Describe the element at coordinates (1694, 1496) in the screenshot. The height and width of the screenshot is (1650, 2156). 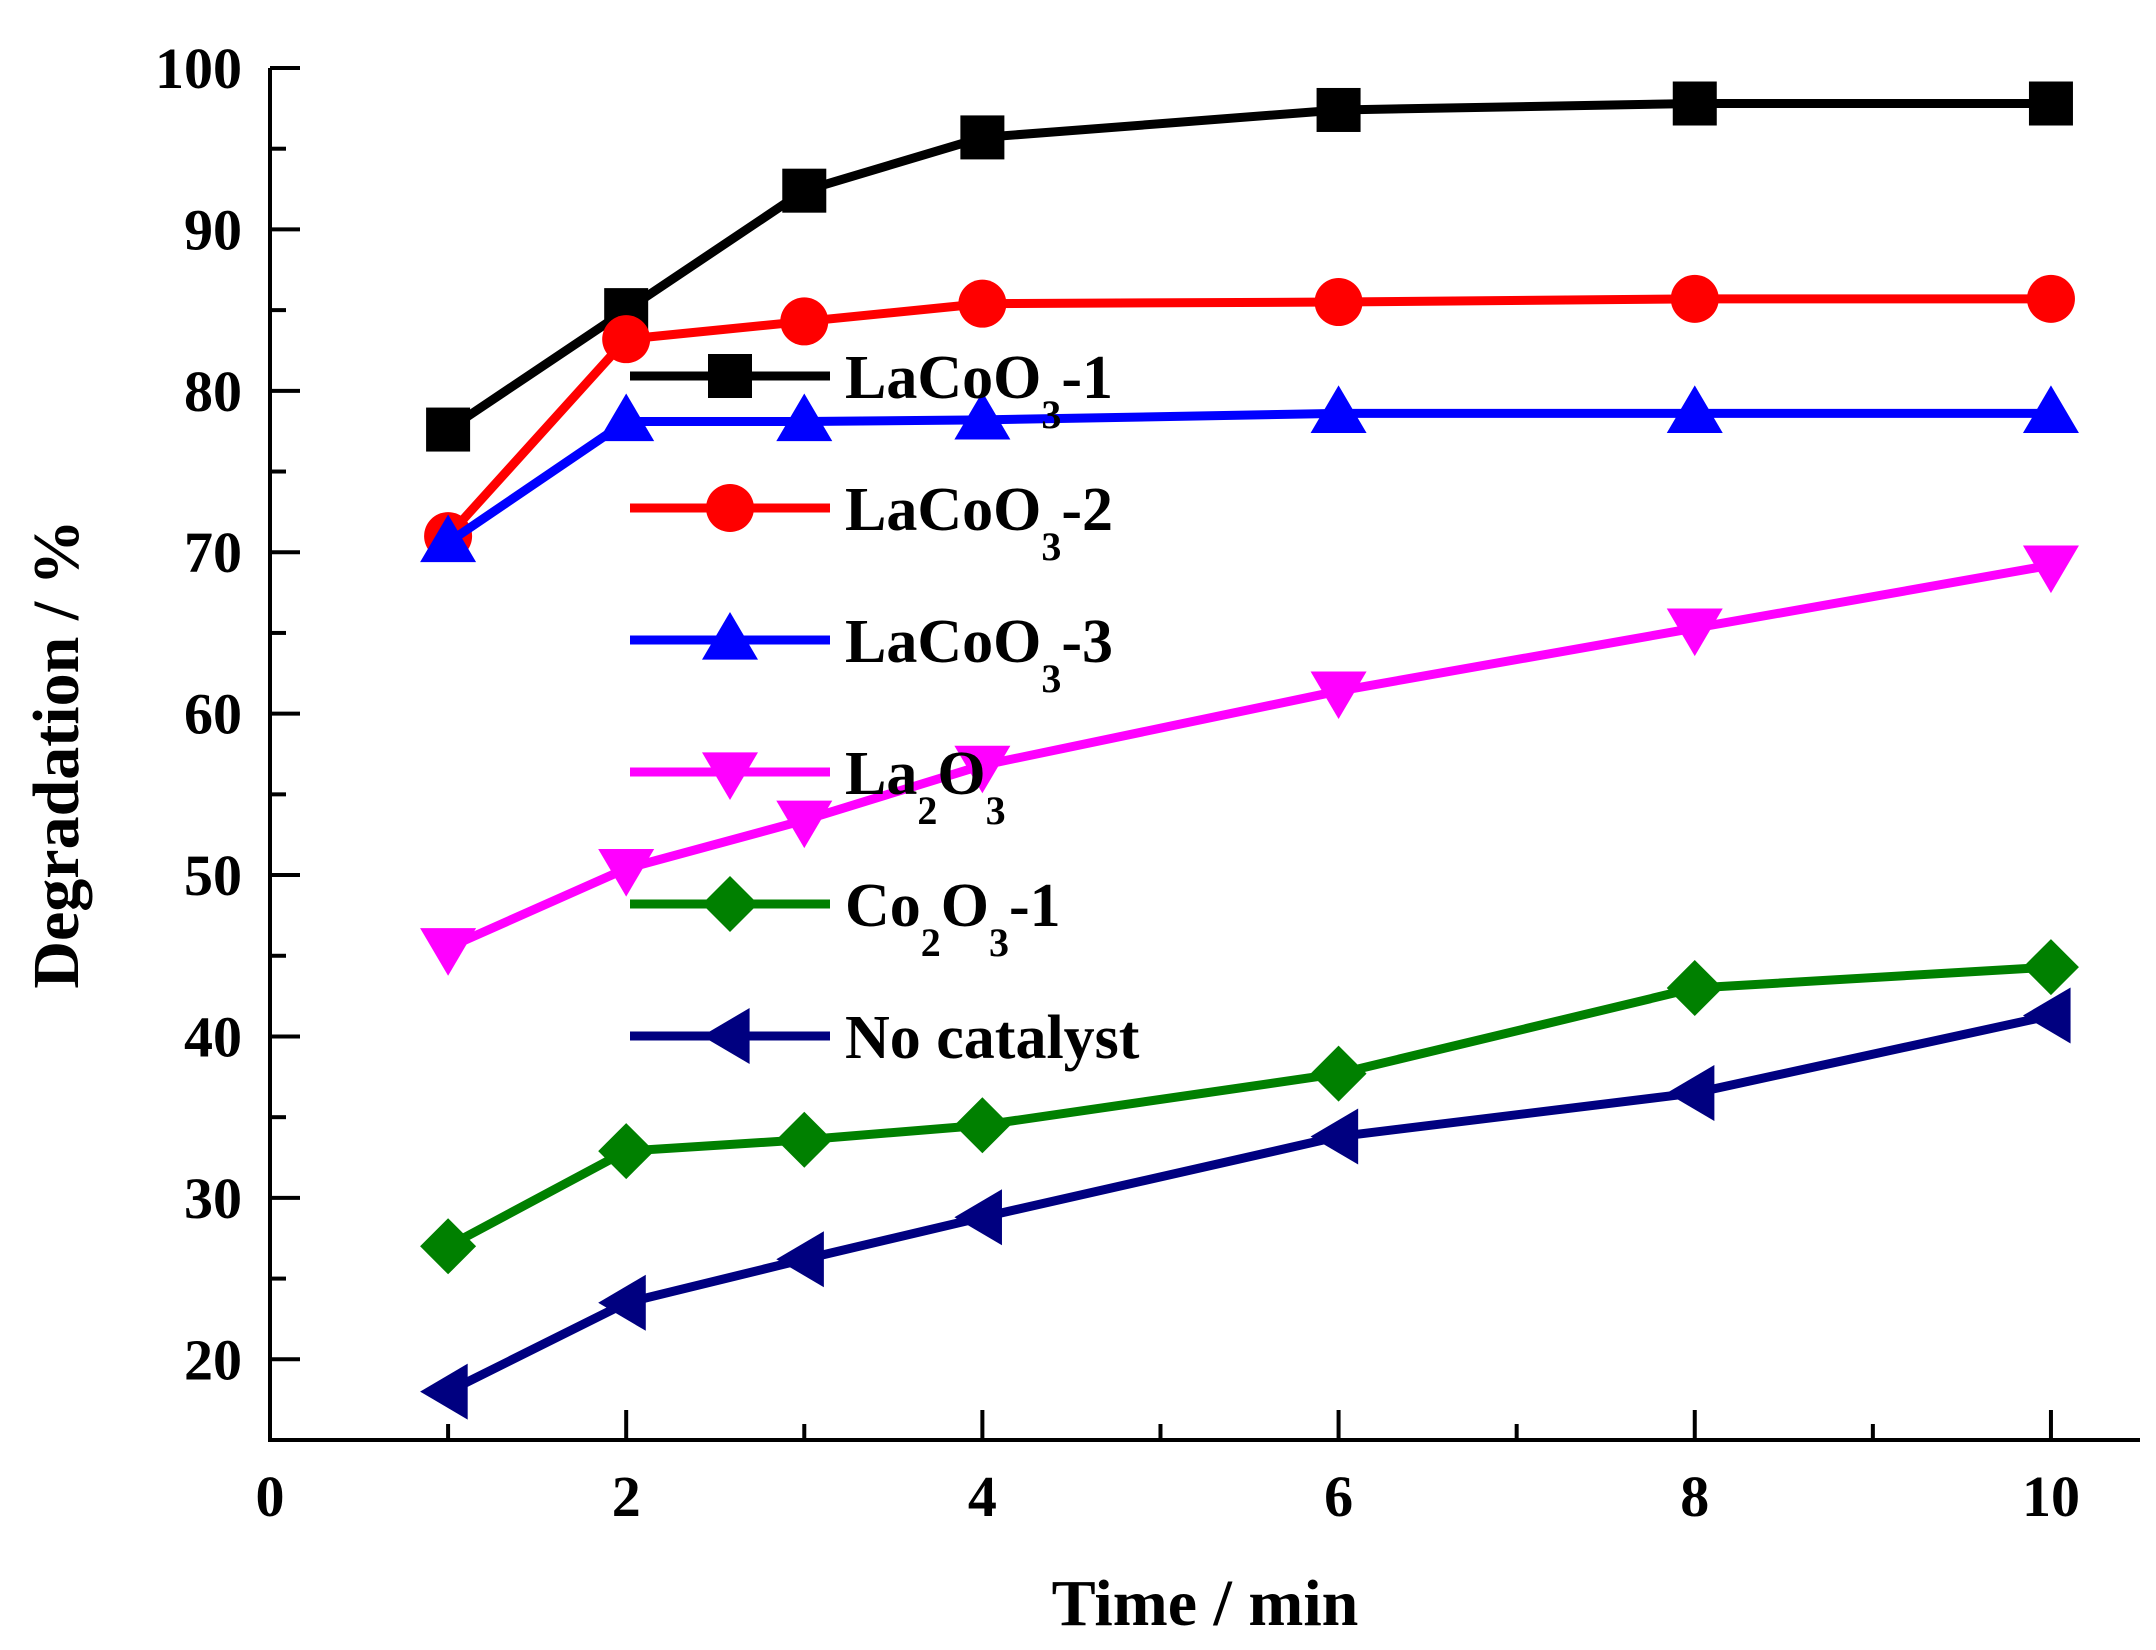
I see `x-tick-label: 8` at that location.